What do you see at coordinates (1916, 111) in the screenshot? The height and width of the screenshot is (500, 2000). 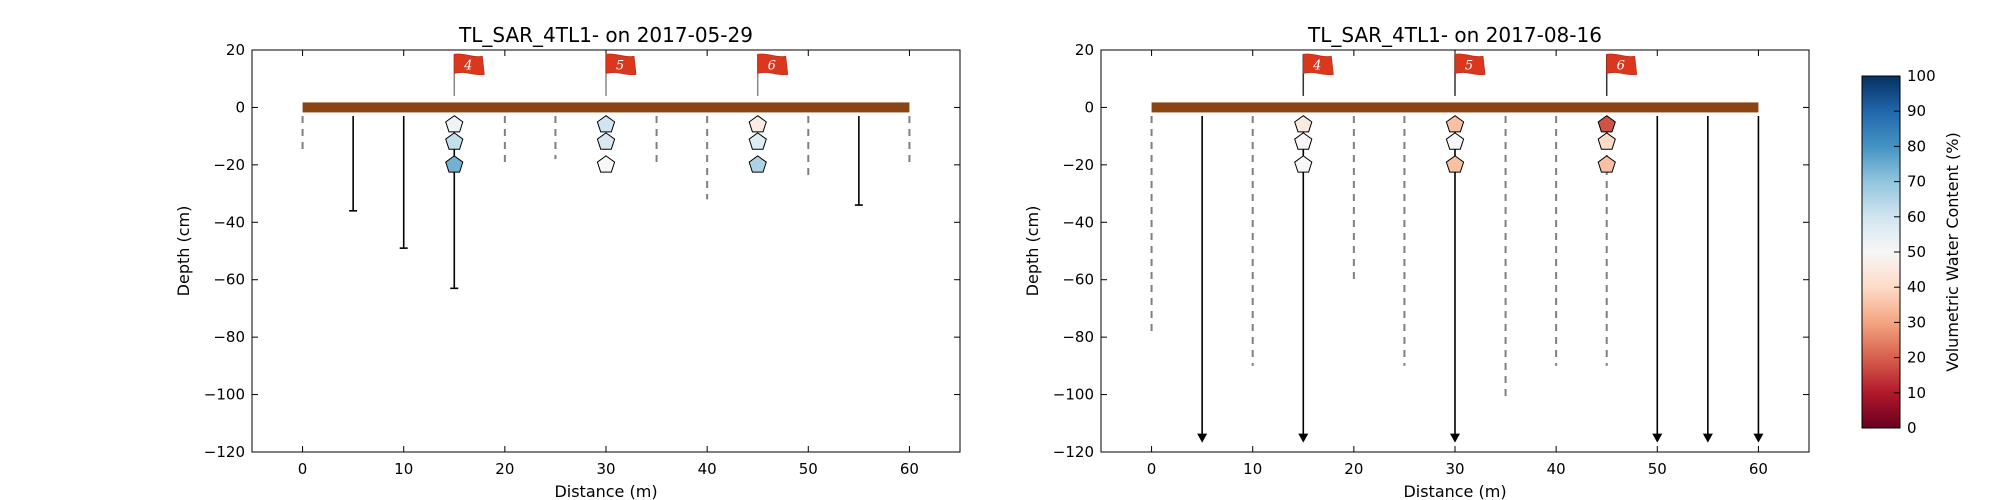 I see `colorbar-tick-label: 90` at bounding box center [1916, 111].